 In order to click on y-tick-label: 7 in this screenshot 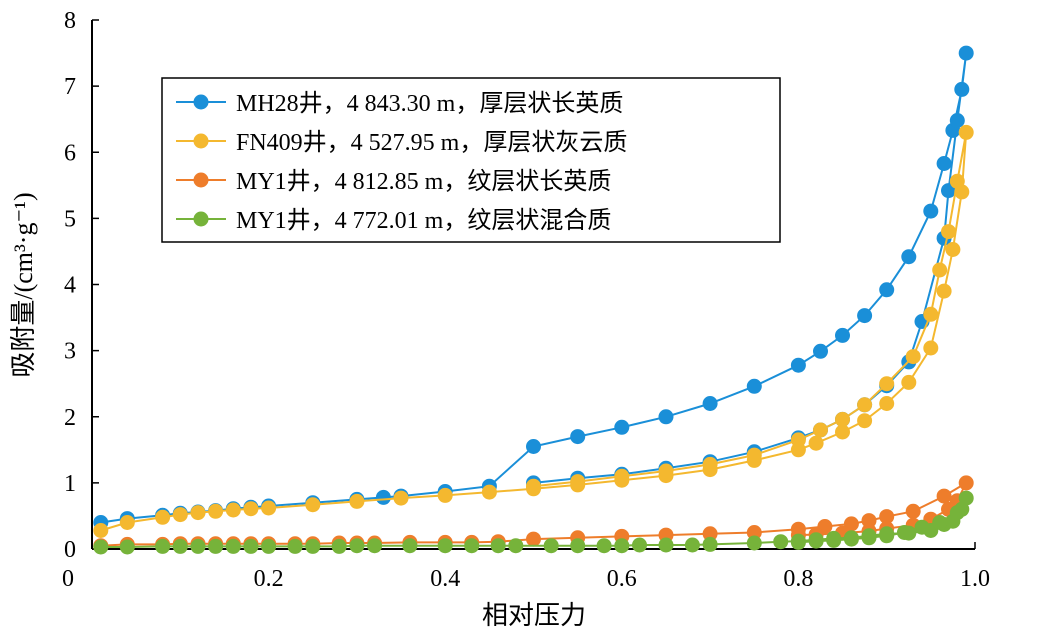, I will do `click(70, 87)`.